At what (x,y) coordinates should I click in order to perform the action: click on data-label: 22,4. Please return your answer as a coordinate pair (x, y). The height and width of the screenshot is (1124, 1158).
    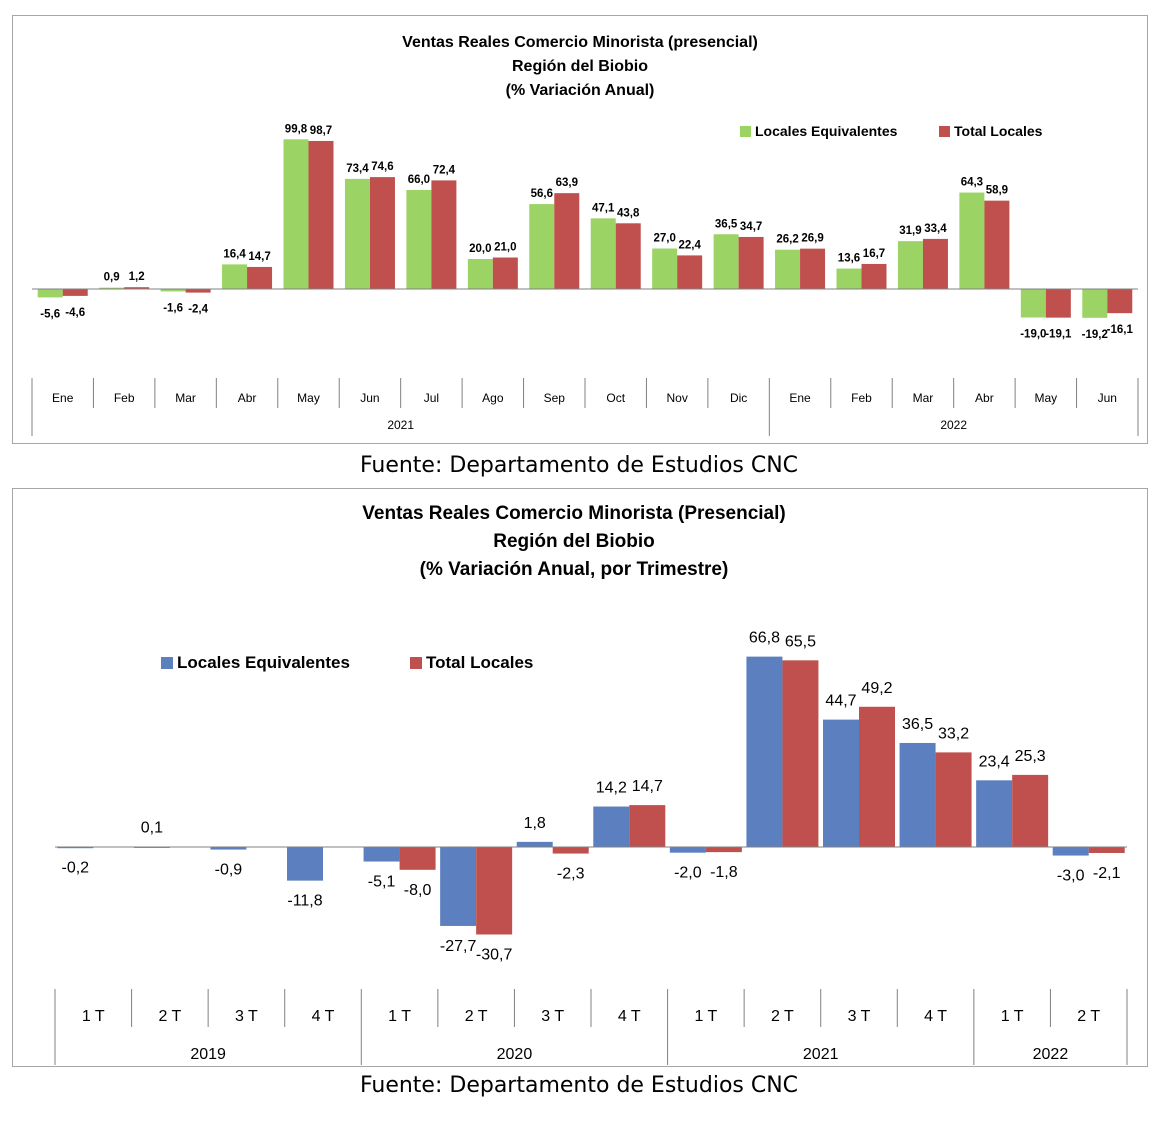
    Looking at the image, I should click on (689, 245).